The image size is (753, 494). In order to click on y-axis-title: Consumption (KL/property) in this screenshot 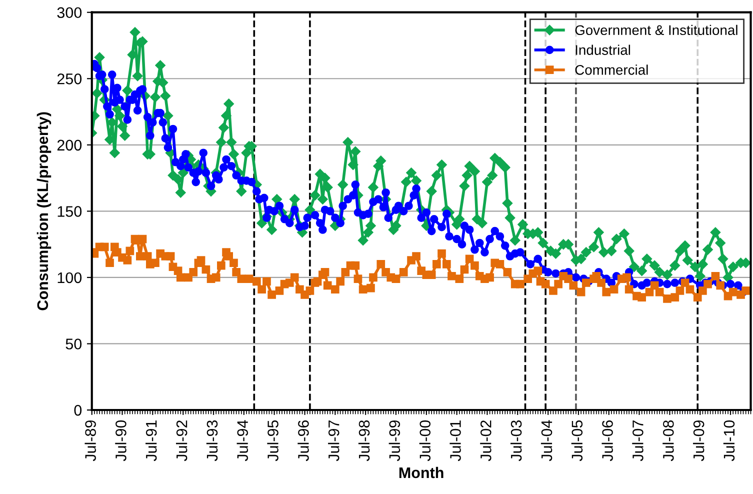, I will do `click(44, 211)`.